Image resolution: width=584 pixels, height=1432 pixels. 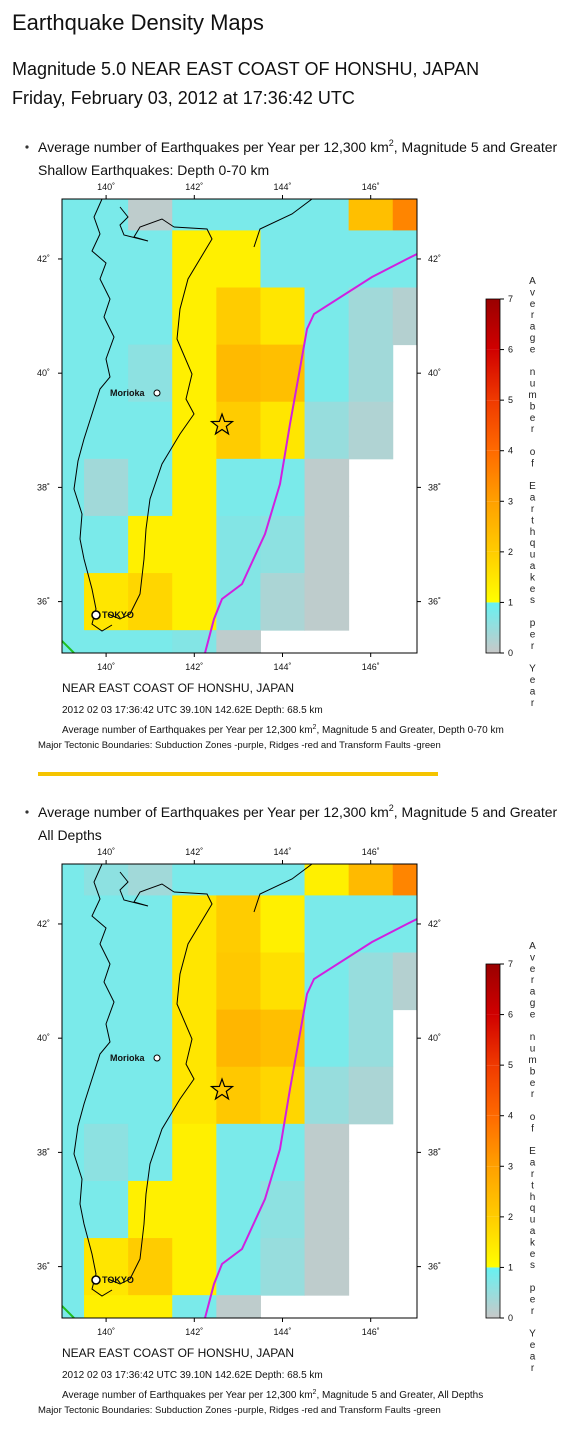 What do you see at coordinates (310, 453) in the screenshot?
I see `subduction-zone` at bounding box center [310, 453].